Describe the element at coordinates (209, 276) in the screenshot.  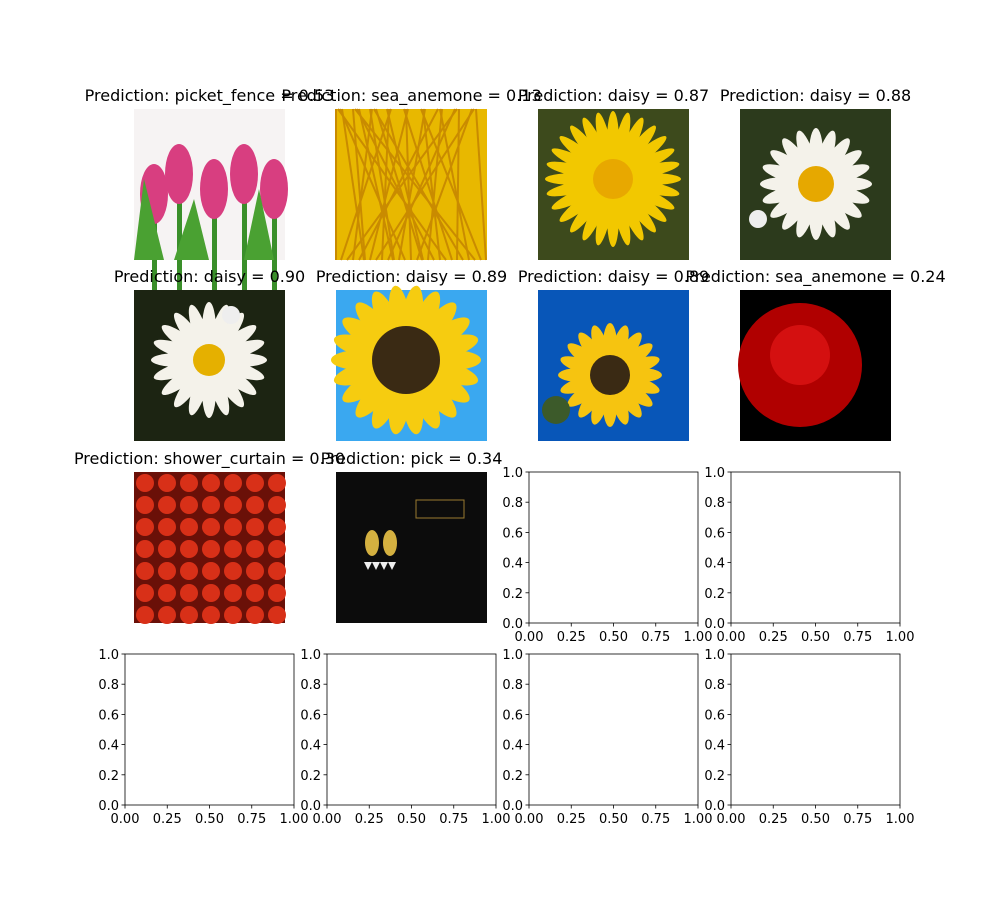
I see `subplot-title: Prediction: daisy = 0.90` at that location.